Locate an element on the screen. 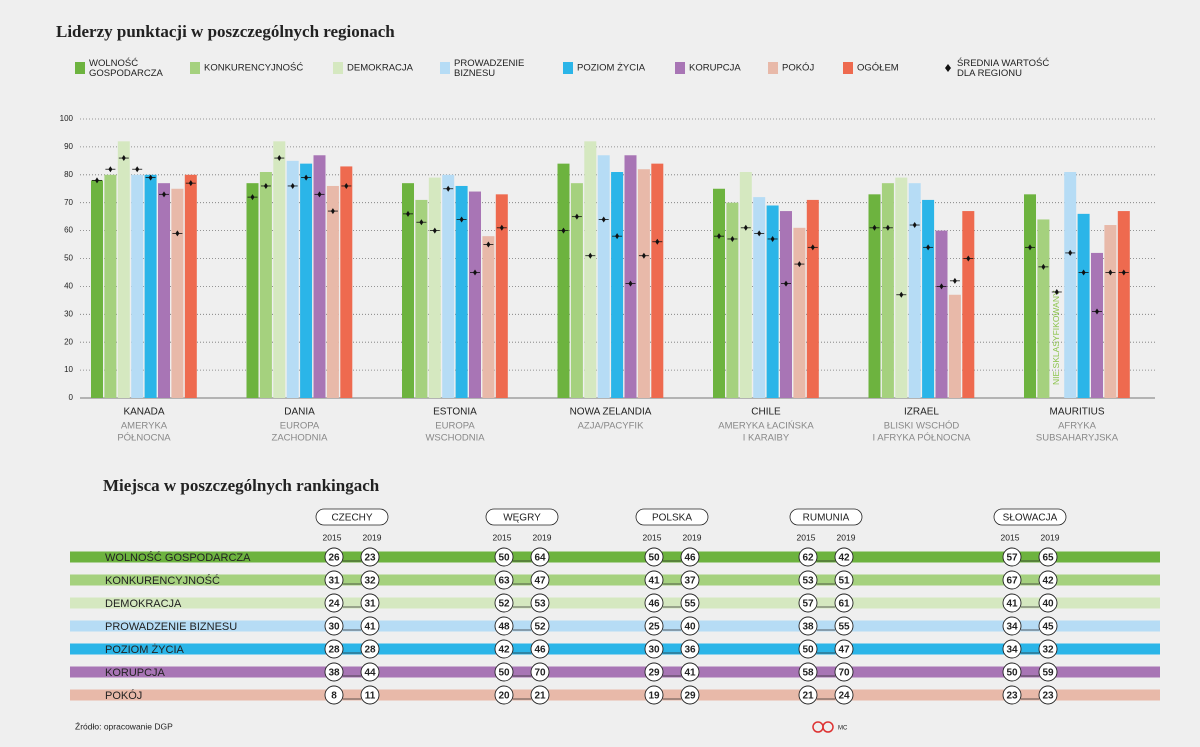 This screenshot has height=747, width=1200. rank-value: 47 is located at coordinates (844, 650).